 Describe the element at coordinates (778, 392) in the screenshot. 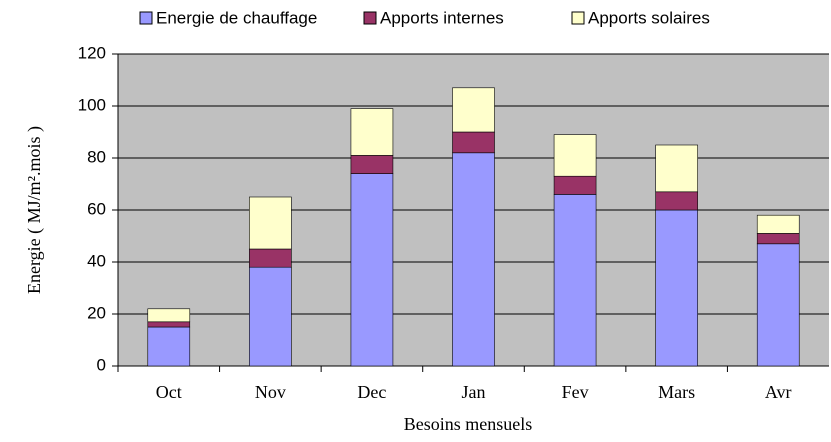

I see `x-tick-label: Avr` at that location.